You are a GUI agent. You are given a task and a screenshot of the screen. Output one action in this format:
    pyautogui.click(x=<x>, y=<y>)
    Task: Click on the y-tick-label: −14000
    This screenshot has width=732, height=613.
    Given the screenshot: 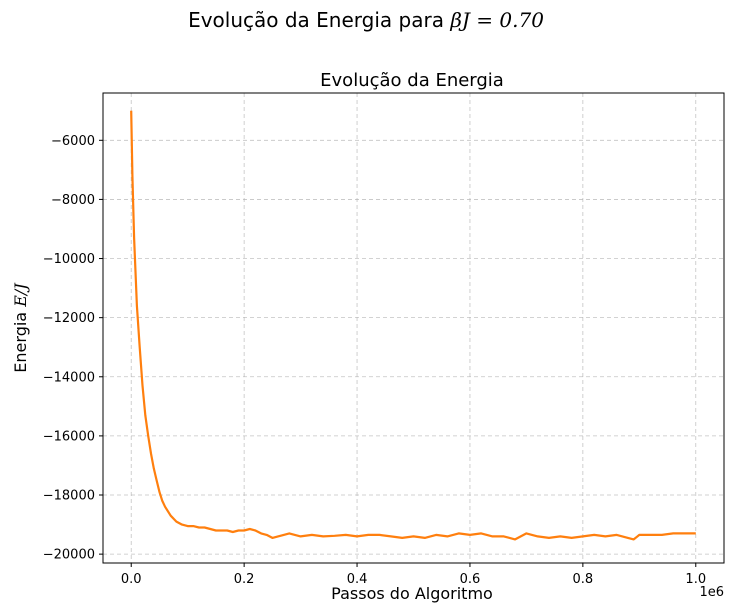 What is the action you would take?
    pyautogui.click(x=69, y=377)
    